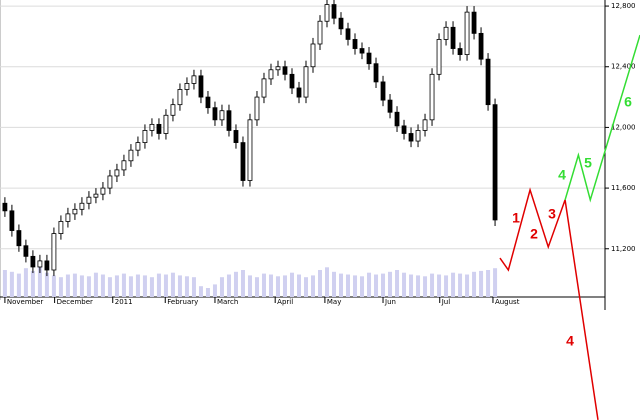  What do you see at coordinates (549, 303) in the screenshot?
I see `wave-line` at bounding box center [549, 303].